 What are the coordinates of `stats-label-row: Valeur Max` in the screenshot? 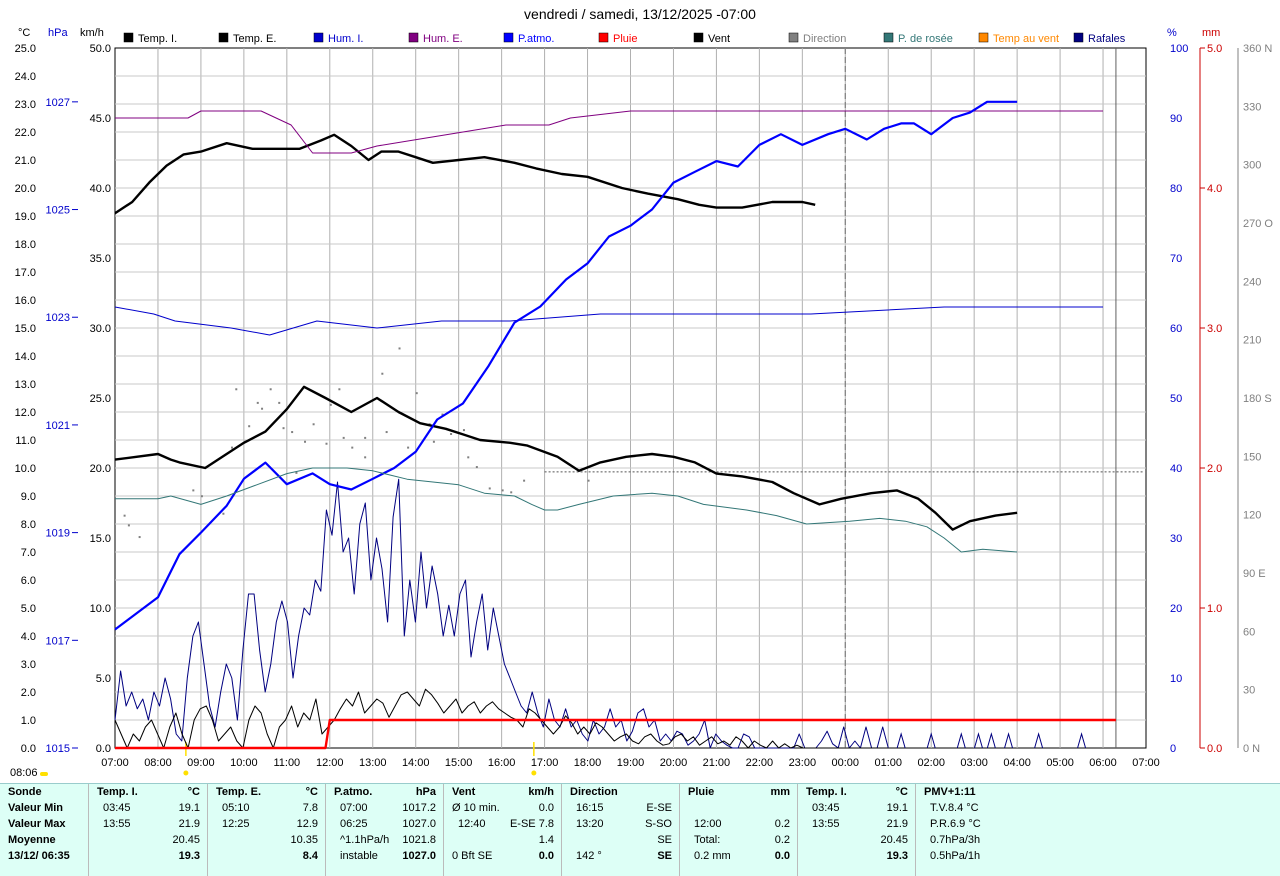 It's located at (37, 824).